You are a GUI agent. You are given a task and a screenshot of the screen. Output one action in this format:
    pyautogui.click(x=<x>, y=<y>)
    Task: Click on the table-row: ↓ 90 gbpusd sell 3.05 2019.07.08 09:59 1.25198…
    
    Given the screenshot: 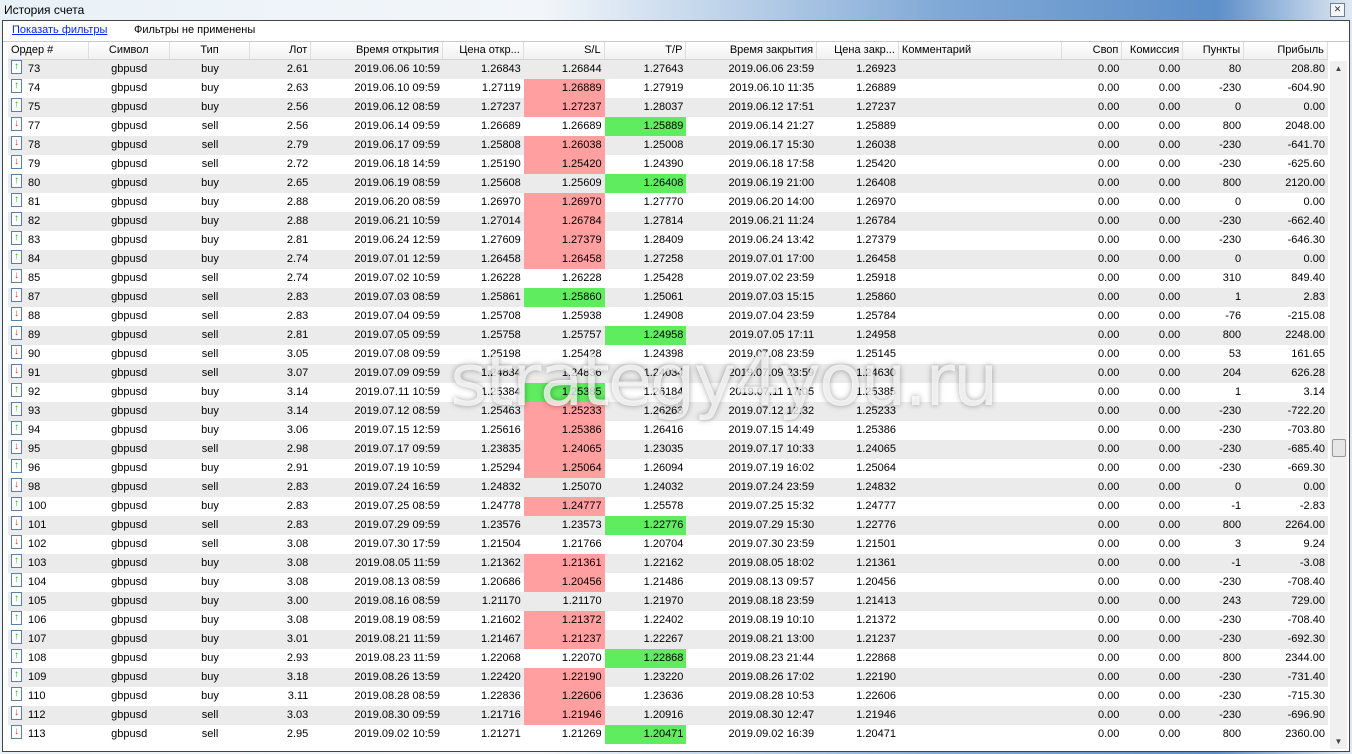 What is the action you would take?
    pyautogui.click(x=668, y=354)
    